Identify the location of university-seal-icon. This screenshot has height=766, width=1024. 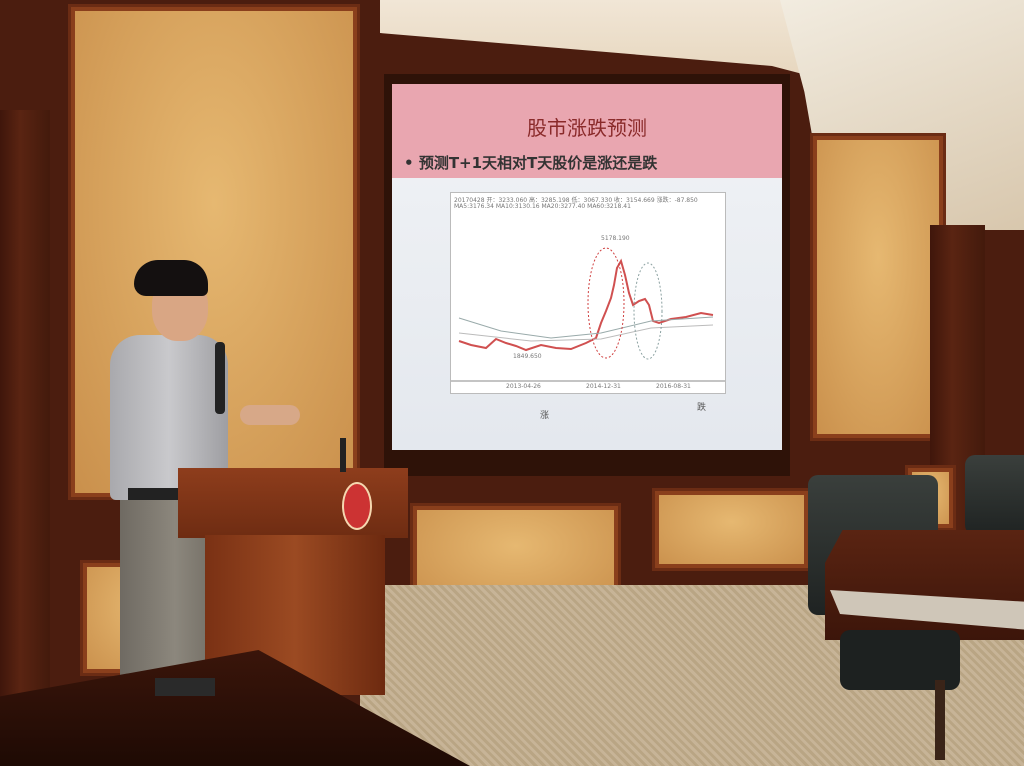
(357, 506).